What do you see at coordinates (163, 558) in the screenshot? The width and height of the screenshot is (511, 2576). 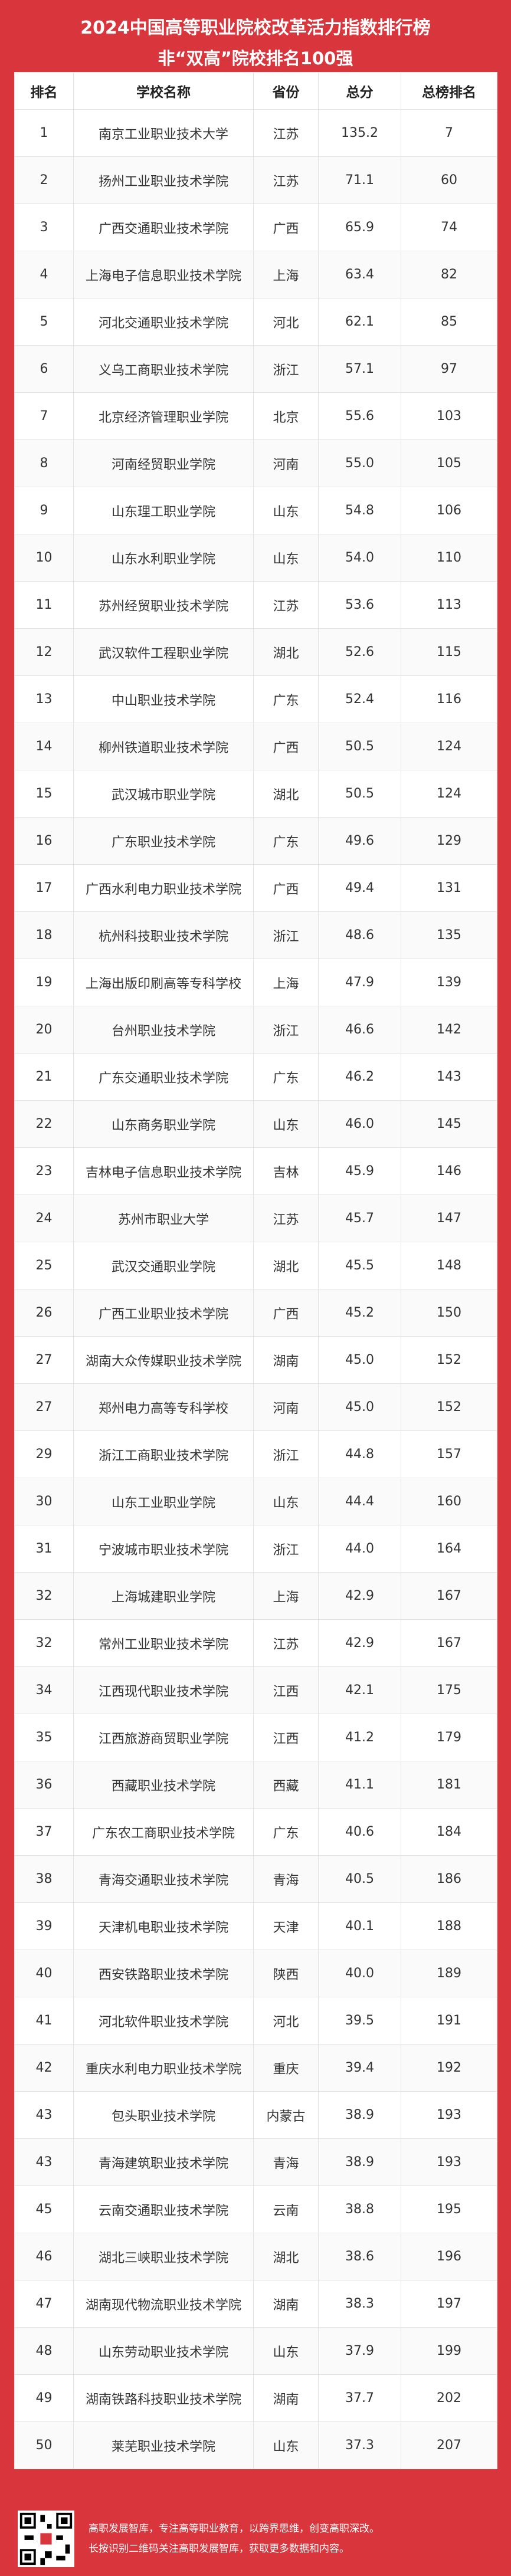 I see `table-cell: 山东水利职业学院` at bounding box center [163, 558].